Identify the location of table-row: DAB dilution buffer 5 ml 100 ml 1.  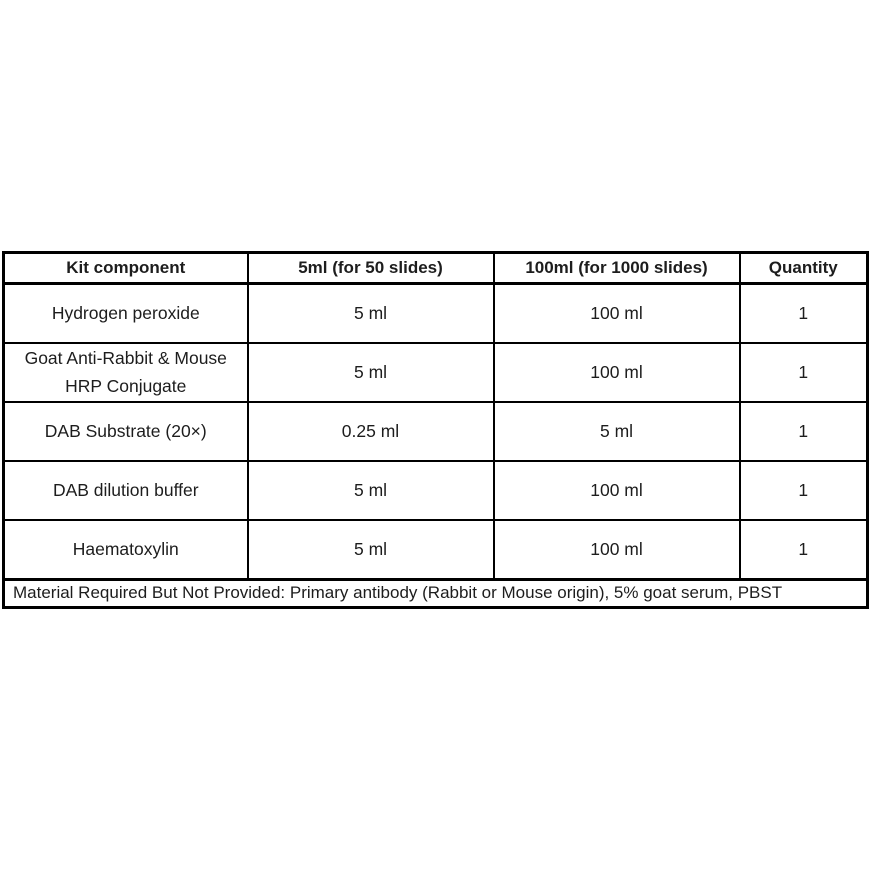
(435, 490).